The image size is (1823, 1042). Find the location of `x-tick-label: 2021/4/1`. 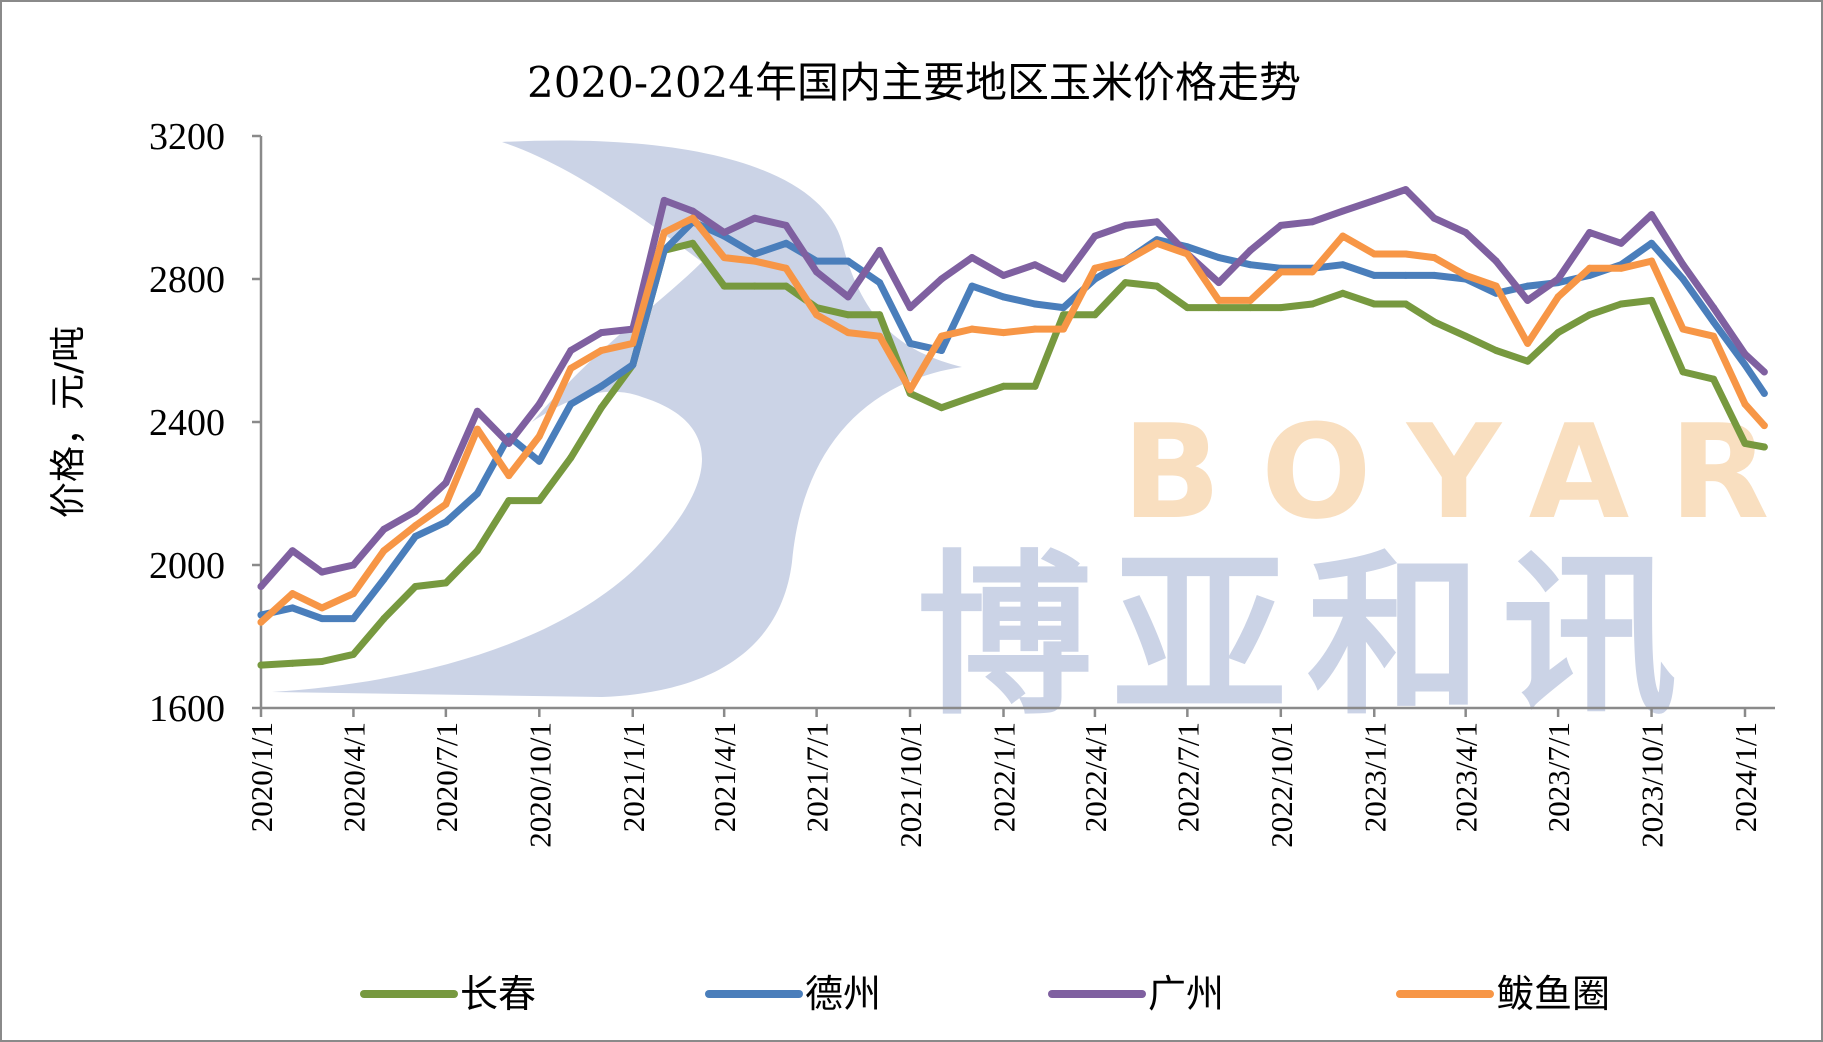

x-tick-label: 2021/4/1 is located at coordinates (724, 777).